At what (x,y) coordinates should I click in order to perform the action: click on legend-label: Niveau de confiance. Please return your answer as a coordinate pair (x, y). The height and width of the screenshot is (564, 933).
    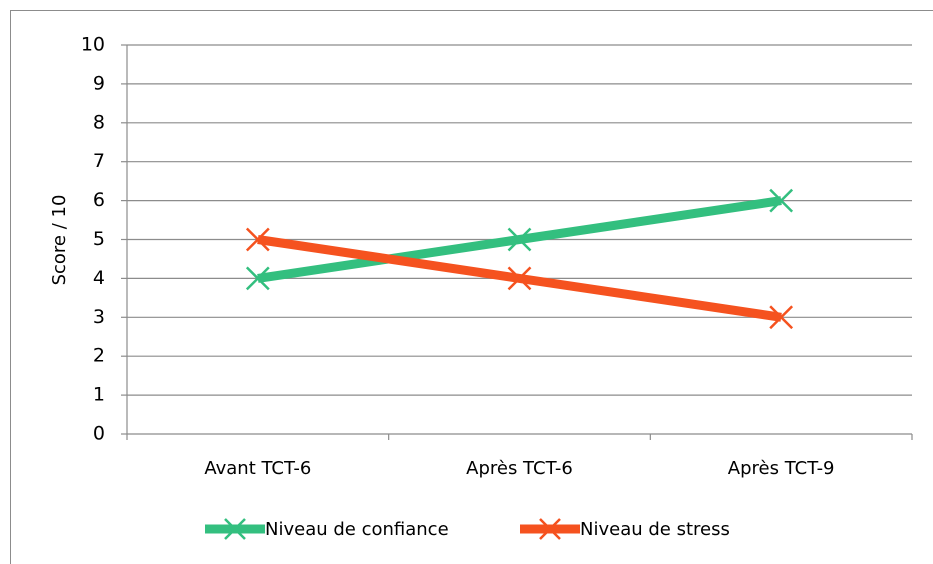
    Looking at the image, I should click on (357, 529).